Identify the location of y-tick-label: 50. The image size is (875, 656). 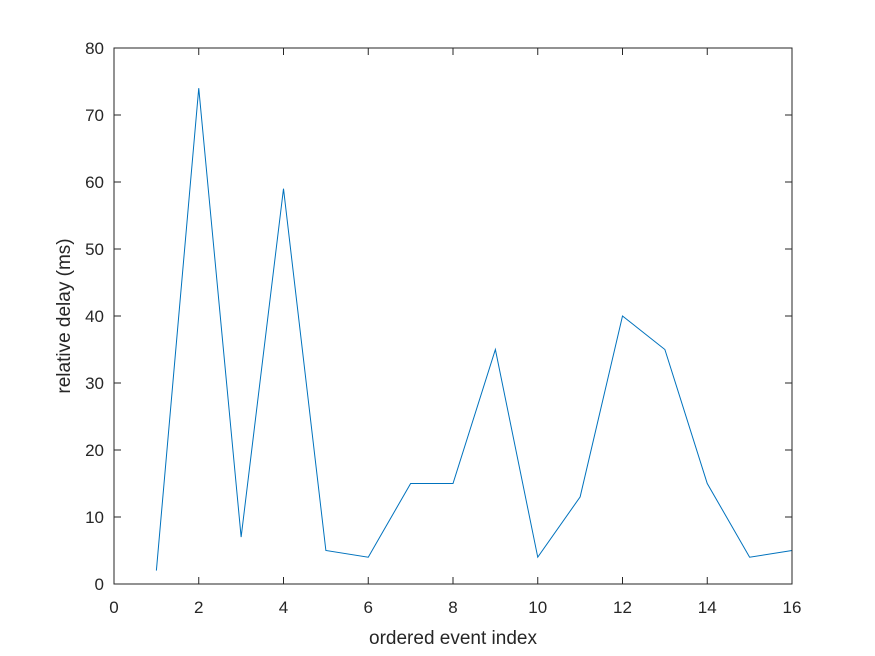
(94, 249).